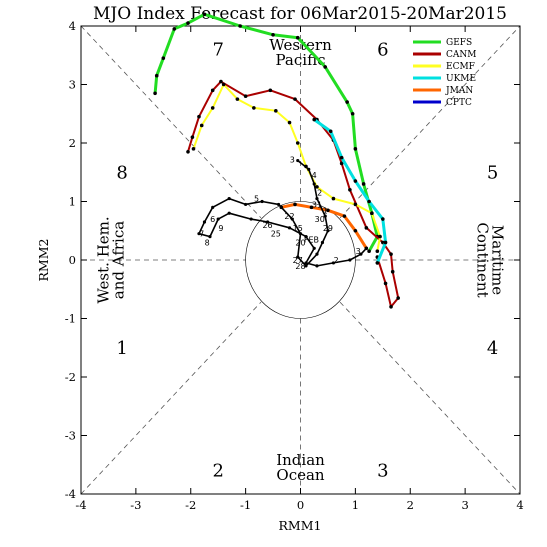 The height and width of the screenshot is (547, 547). Describe the element at coordinates (300, 45) in the screenshot. I see `region-label-line: Western` at that location.